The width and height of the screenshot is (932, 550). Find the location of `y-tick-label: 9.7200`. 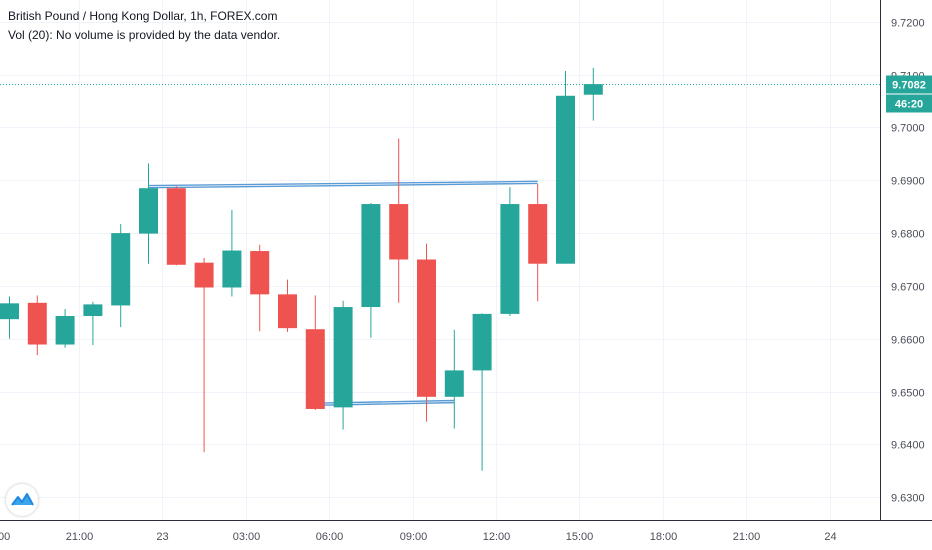

y-tick-label: 9.7200 is located at coordinates (908, 24).